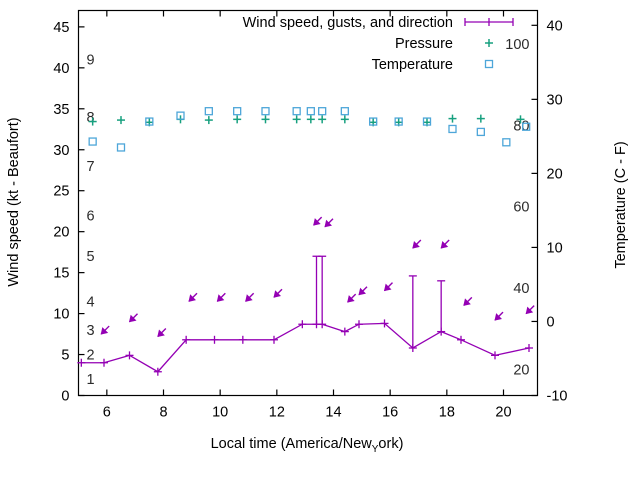 This screenshot has height=480, width=640. Describe the element at coordinates (555, 174) in the screenshot. I see `right-tick-label: 20` at that location.